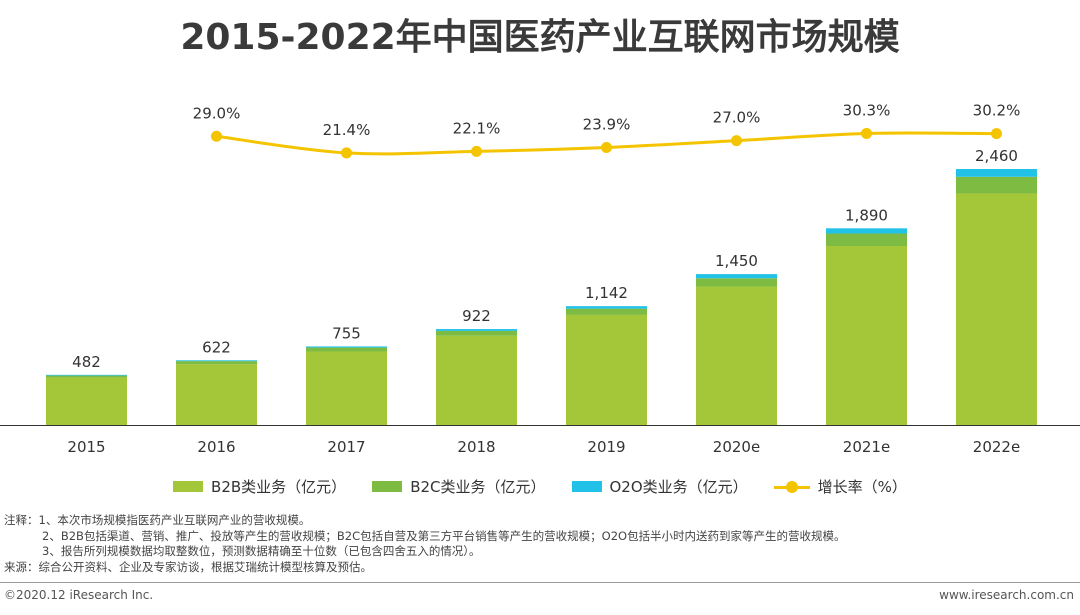  What do you see at coordinates (478, 487) in the screenshot?
I see `legend-label-b2c: B2C类业务（亿元）` at bounding box center [478, 487].